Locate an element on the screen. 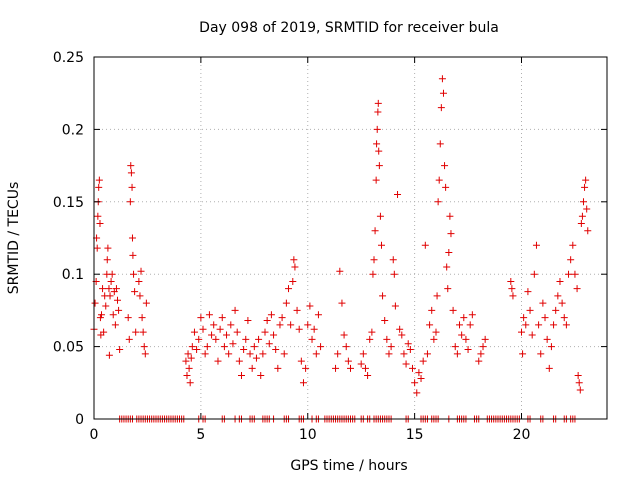 The height and width of the screenshot is (480, 640). y-tick-label: 0.05 is located at coordinates (68, 348).